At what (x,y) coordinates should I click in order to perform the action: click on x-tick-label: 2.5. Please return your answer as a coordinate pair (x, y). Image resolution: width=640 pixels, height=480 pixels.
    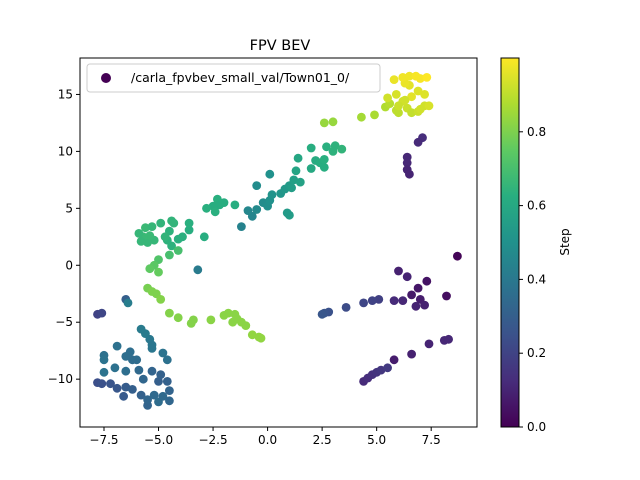
    Looking at the image, I should click on (322, 440).